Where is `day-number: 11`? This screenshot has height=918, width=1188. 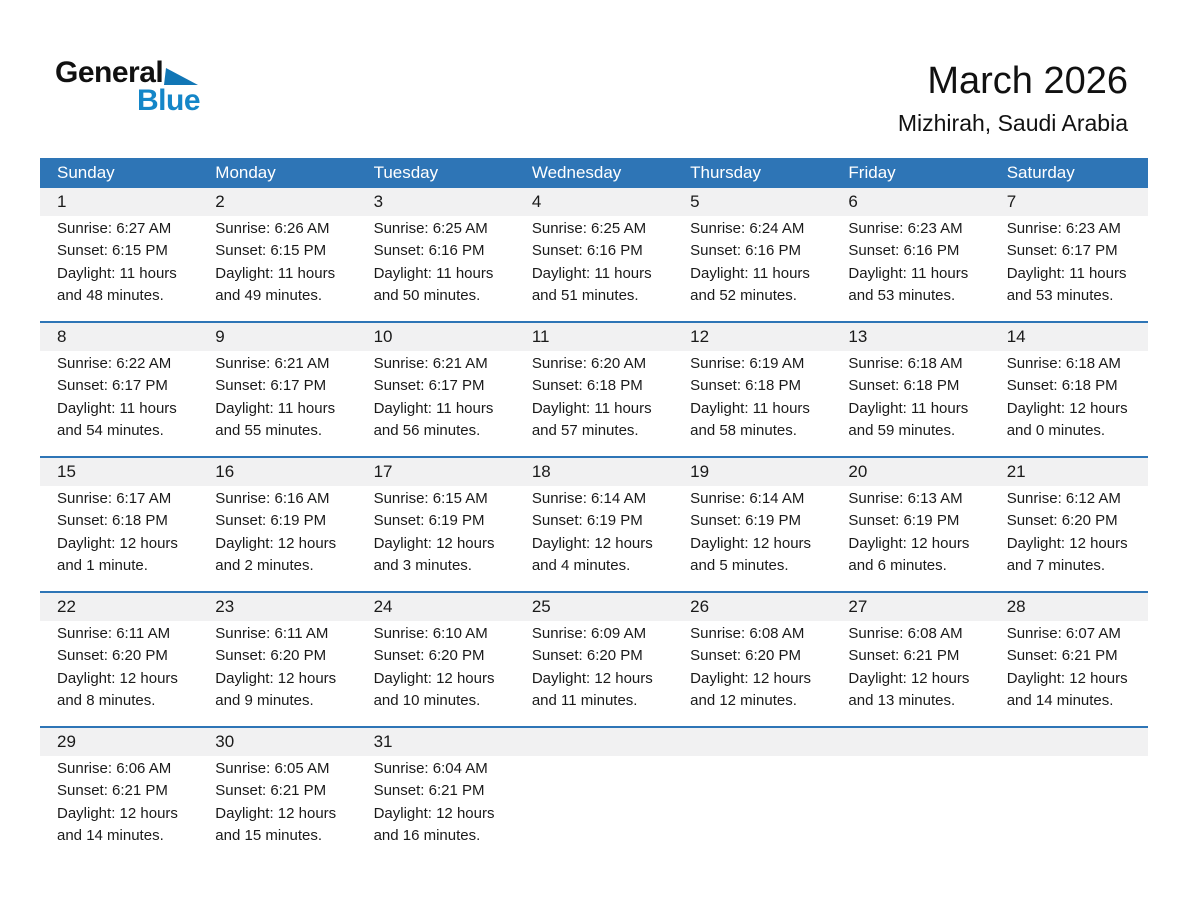
day-number: 11 is located at coordinates (594, 337).